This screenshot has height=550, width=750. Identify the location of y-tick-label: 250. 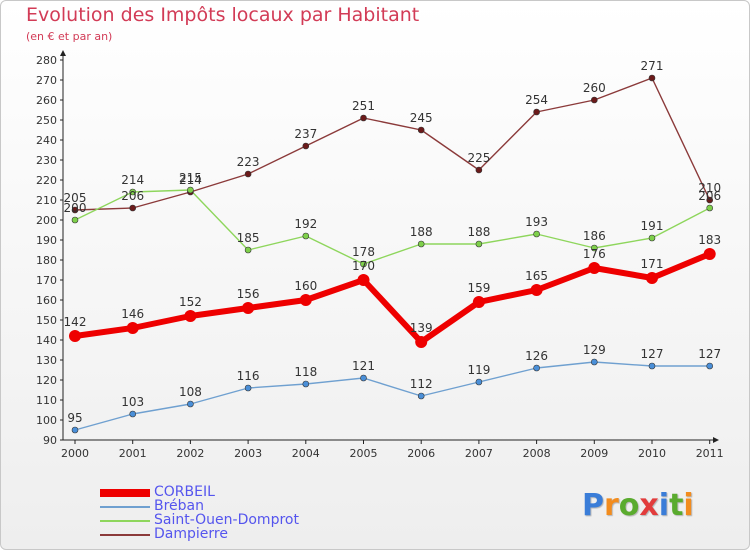
(46, 120).